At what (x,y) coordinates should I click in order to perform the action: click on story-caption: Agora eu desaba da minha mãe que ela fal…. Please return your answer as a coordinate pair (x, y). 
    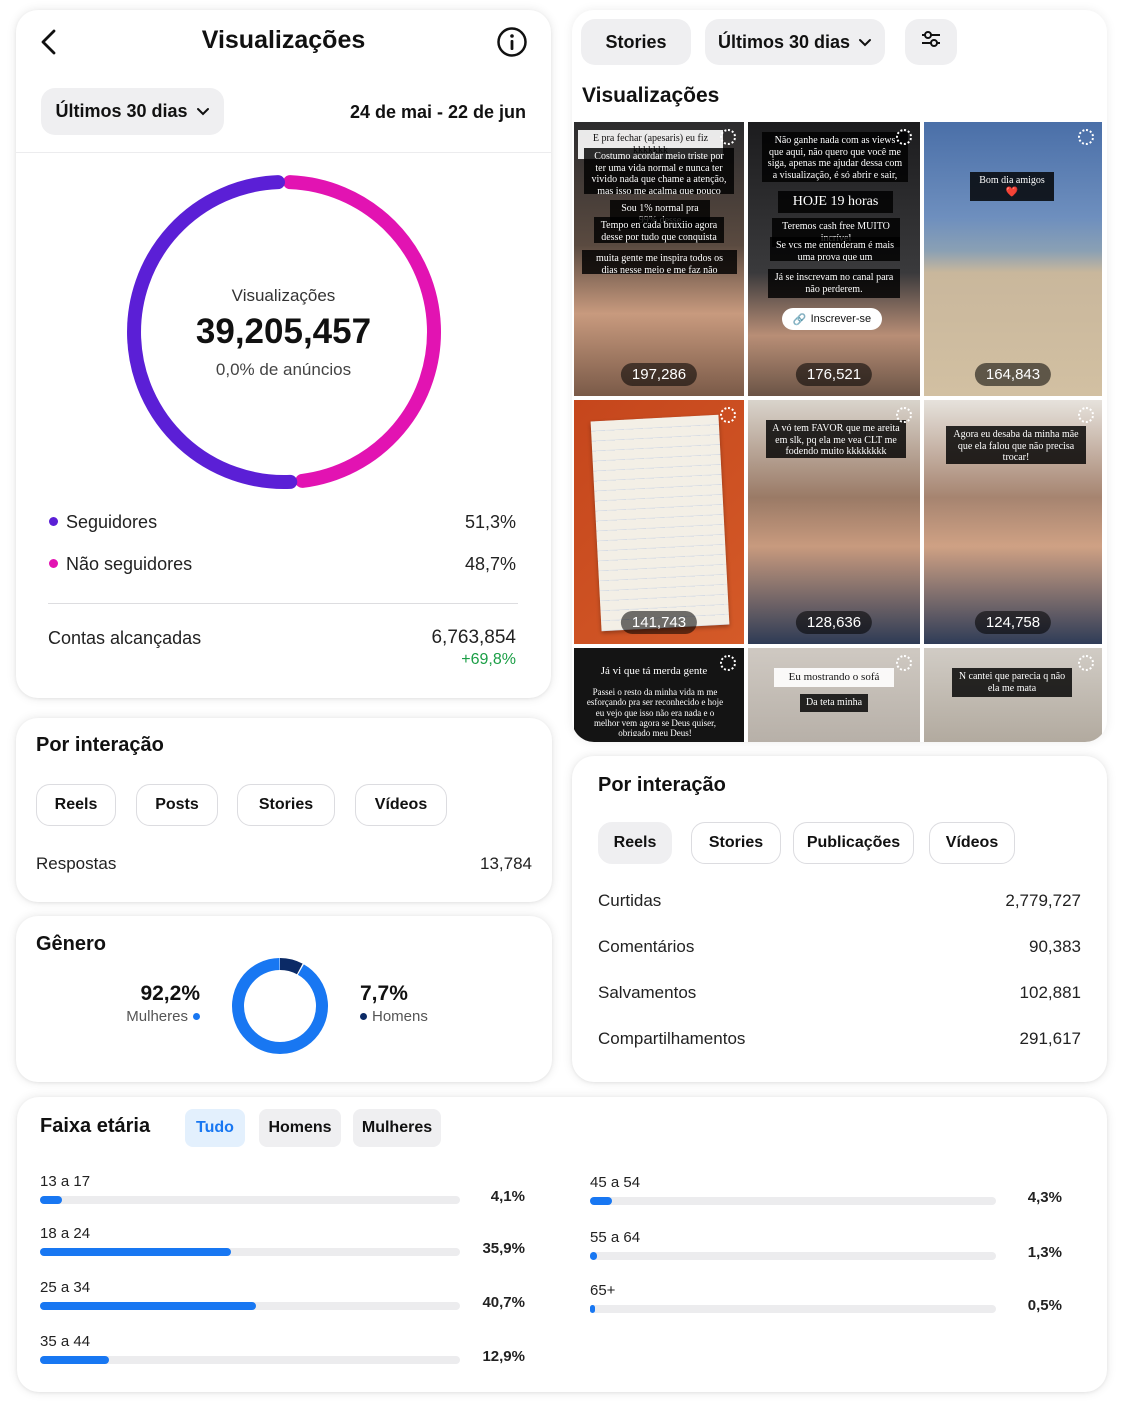
    Looking at the image, I should click on (1016, 445).